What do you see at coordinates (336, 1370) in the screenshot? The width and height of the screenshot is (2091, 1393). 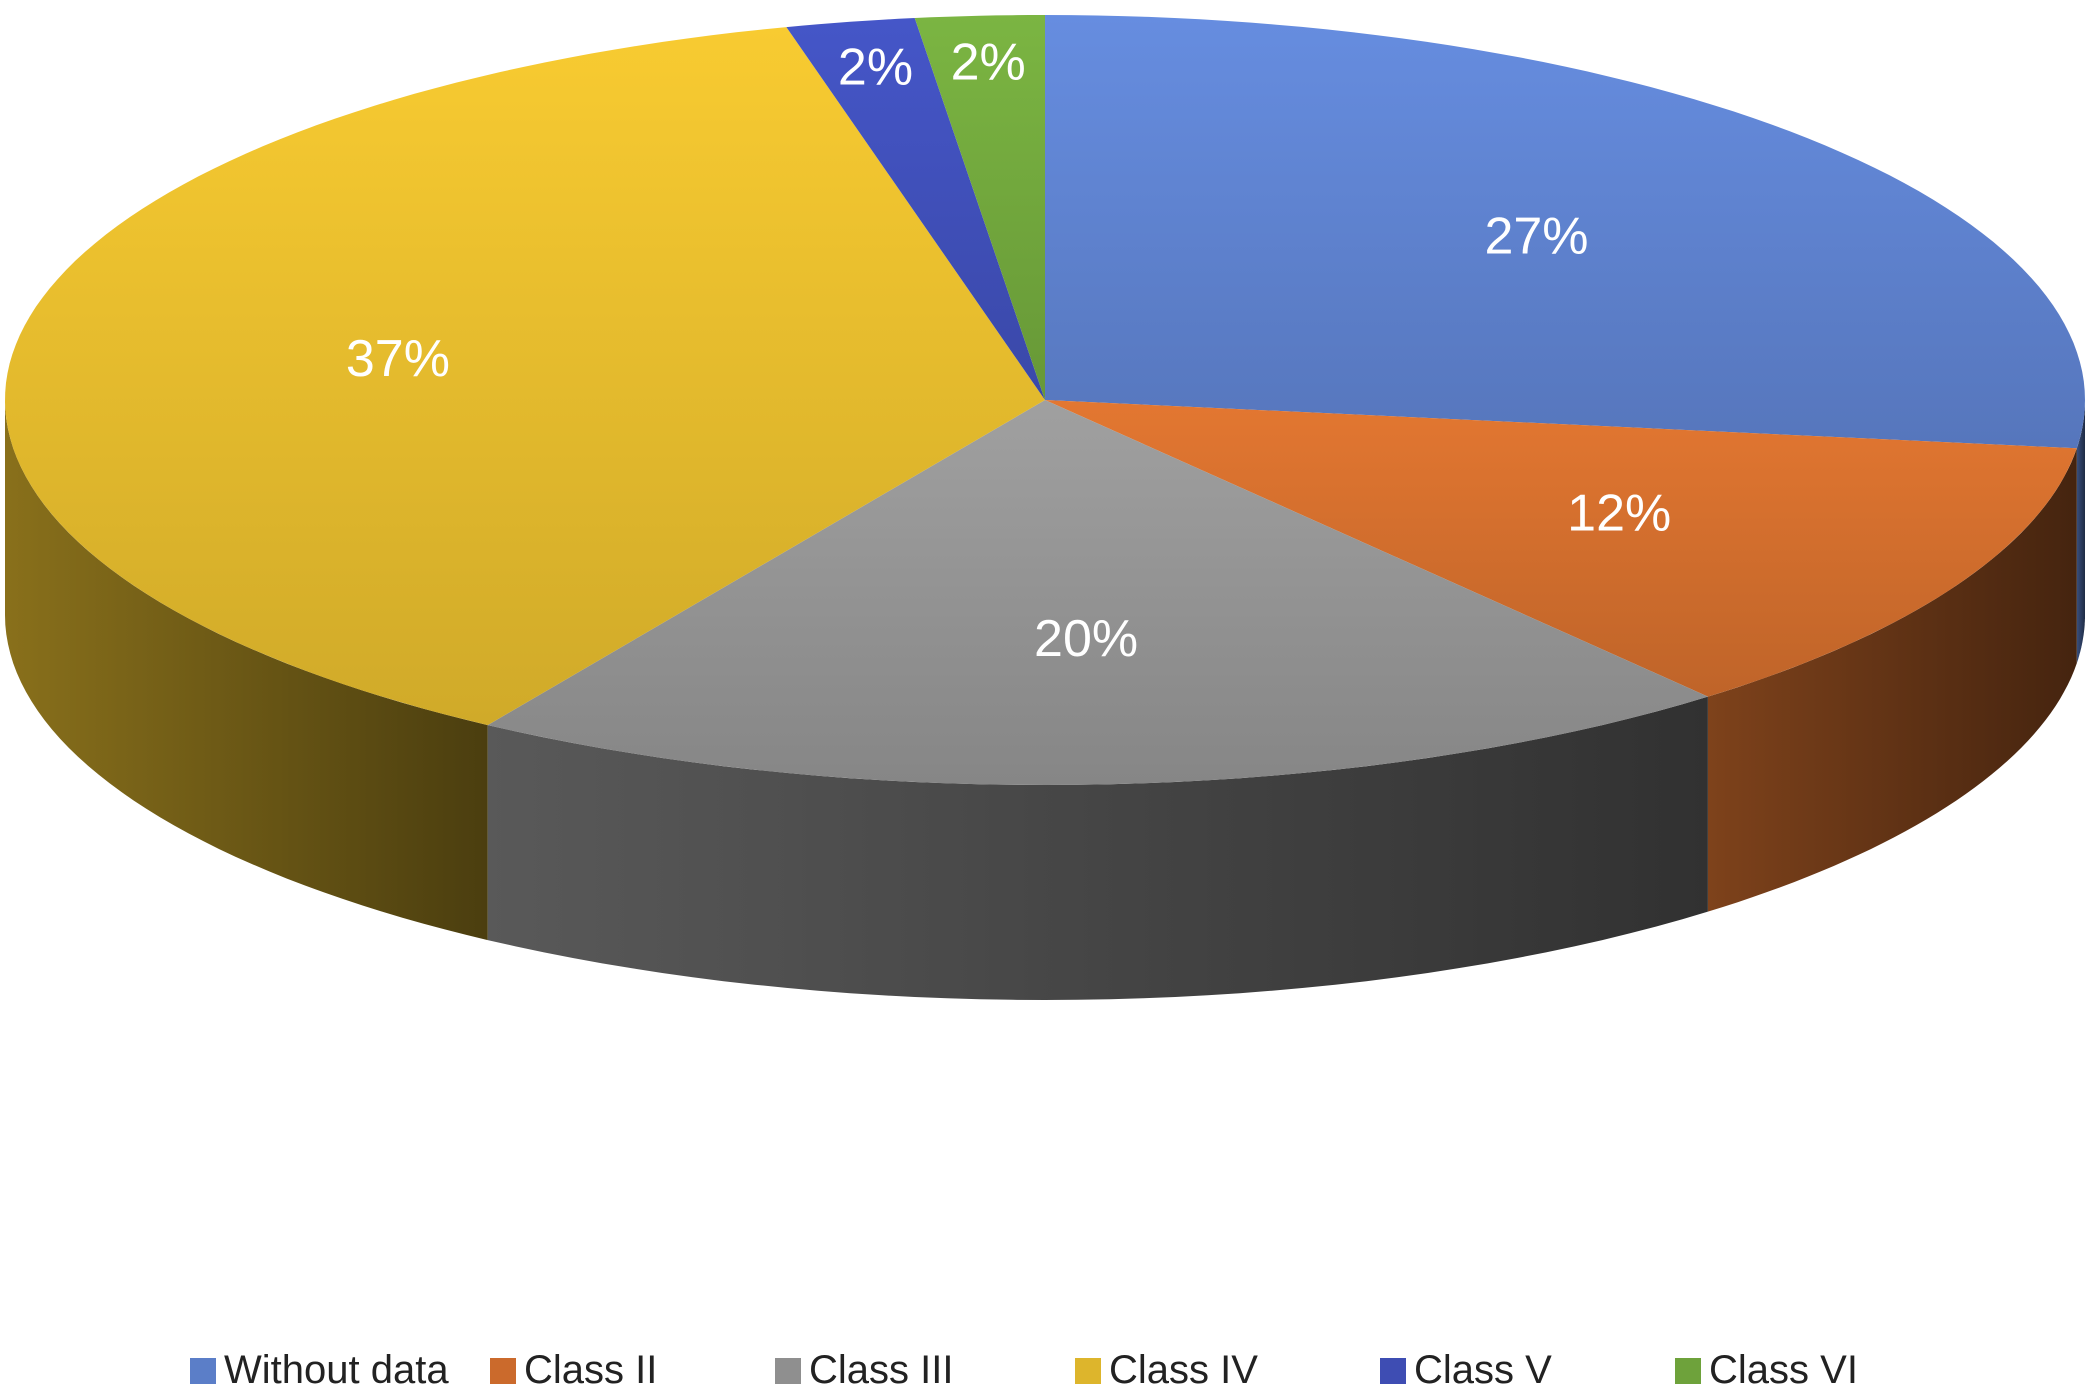 I see `legend-label: Without data` at bounding box center [336, 1370].